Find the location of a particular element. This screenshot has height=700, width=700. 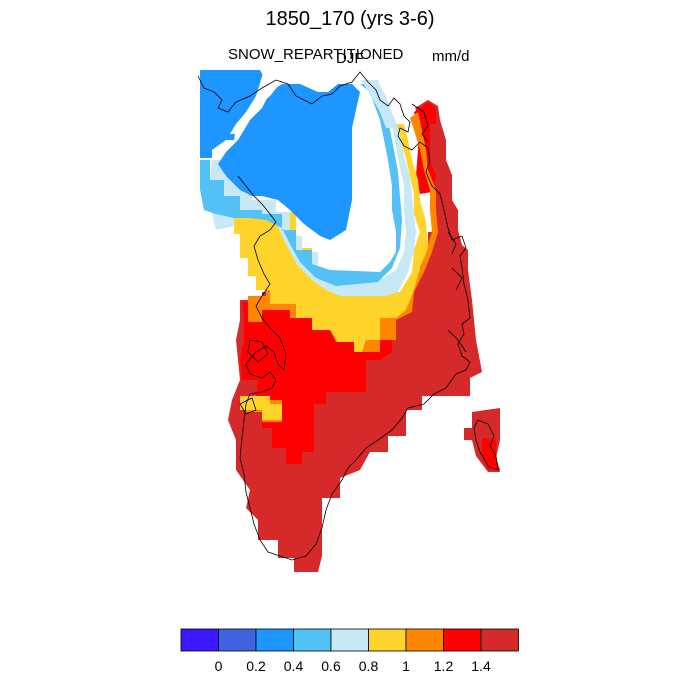

region-0.6-0.8-ne is located at coordinates (380, 104).